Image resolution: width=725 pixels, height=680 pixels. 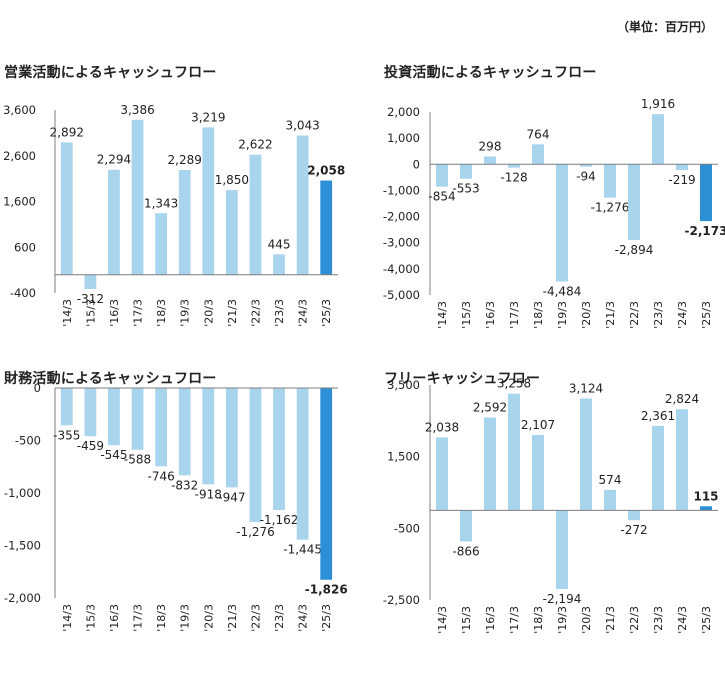 I want to click on data-label: 2,824, so click(x=682, y=399).